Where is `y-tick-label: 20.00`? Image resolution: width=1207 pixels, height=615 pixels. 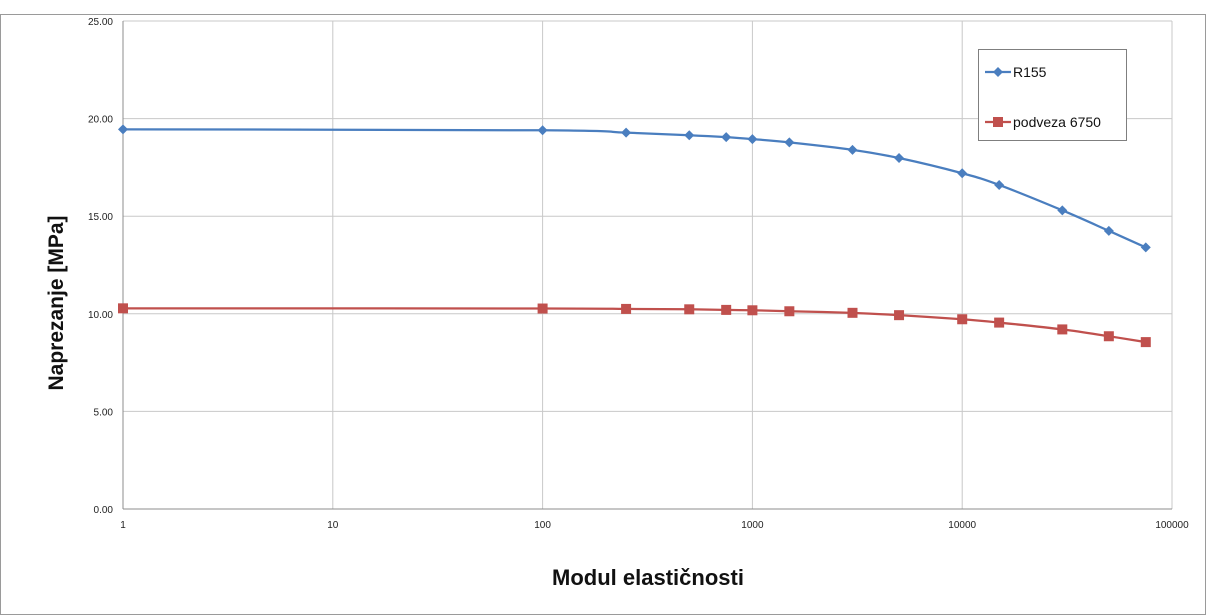 y-tick-label: 20.00 is located at coordinates (100, 120).